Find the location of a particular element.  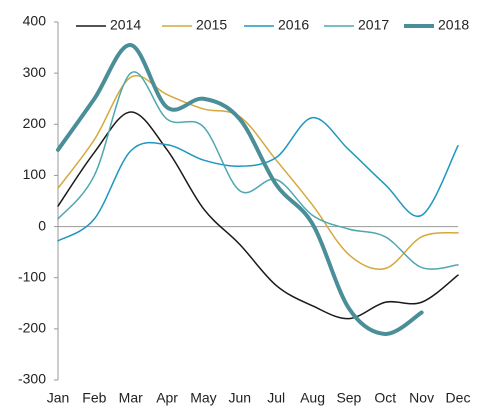

legend-label: 2014 is located at coordinates (125, 25).